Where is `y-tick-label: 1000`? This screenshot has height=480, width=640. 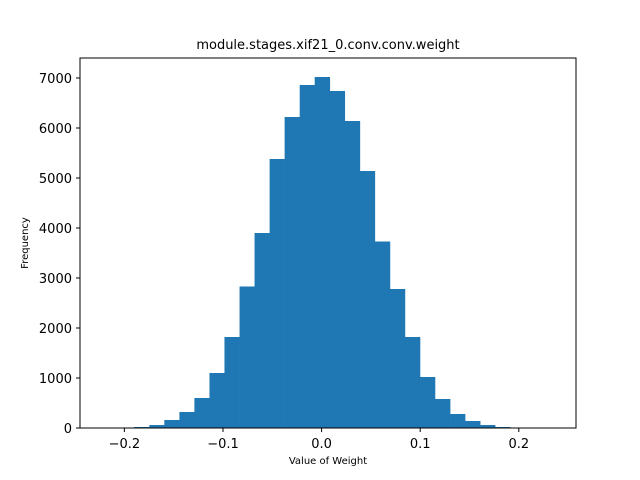 y-tick-label: 1000 is located at coordinates (55, 379).